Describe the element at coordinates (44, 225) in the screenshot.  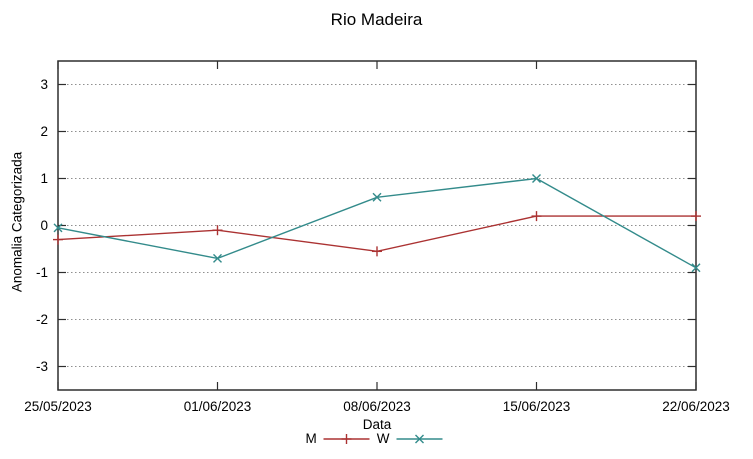
I see `ytick-label-0: 0` at that location.